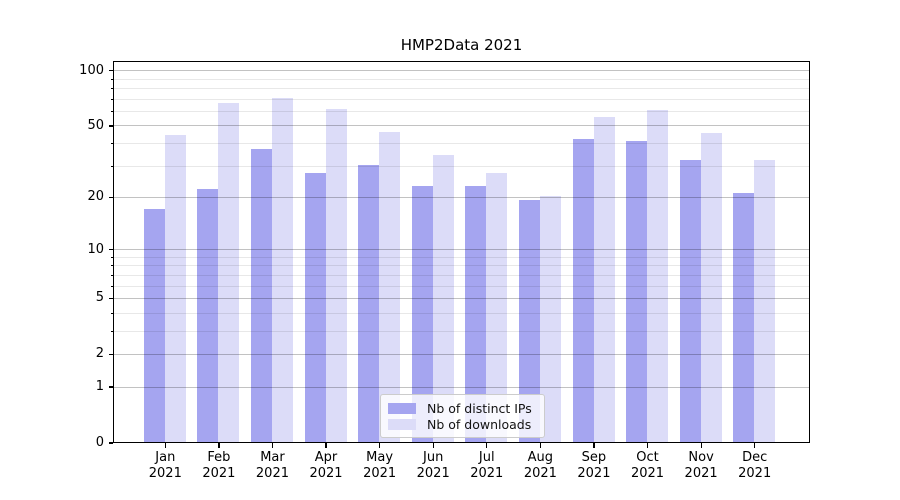 Image resolution: width=900 pixels, height=500 pixels. Describe the element at coordinates (283, 270) in the screenshot. I see `bar-downloads-mar` at that location.